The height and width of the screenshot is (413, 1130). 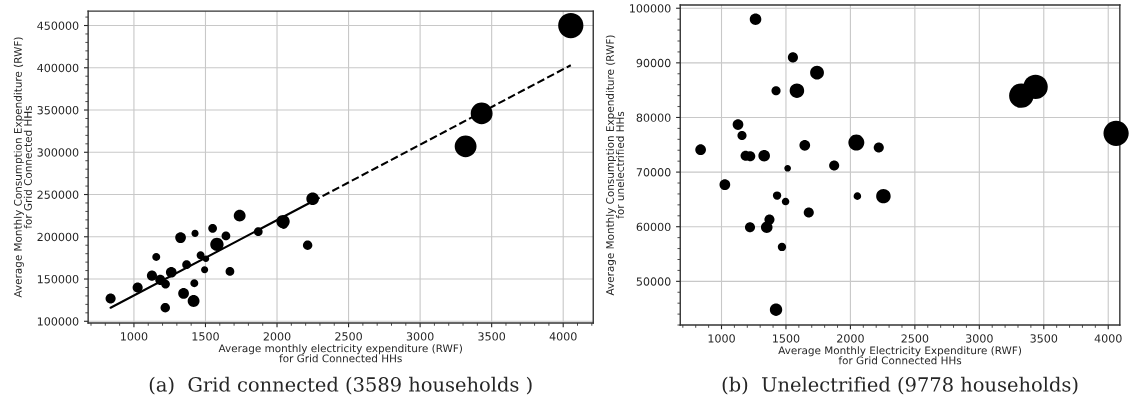 I want to click on text: (b) Unelectrified (9778 households), so click(x=900, y=385).